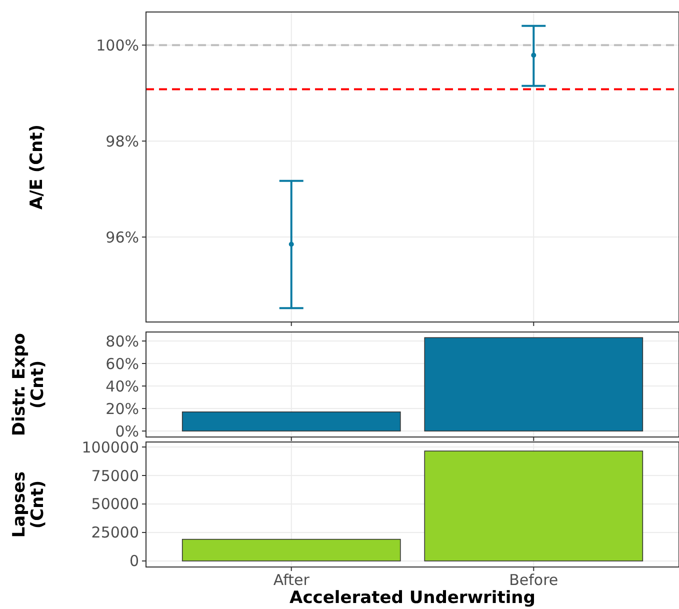 This screenshot has height=609, width=679. What do you see at coordinates (122, 363) in the screenshot?
I see `y-tick-label: 60%` at bounding box center [122, 363].